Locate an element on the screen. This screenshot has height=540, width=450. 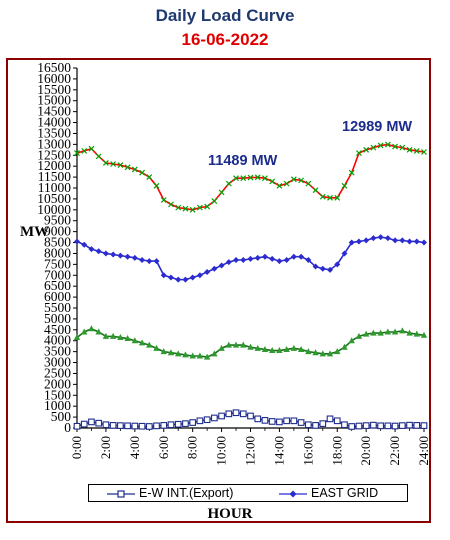
chart-subtitle: 16-06-2022 is located at coordinates (225, 39).